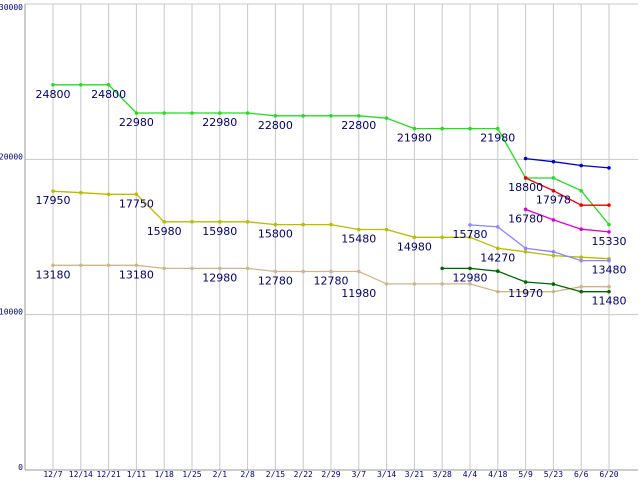 The width and height of the screenshot is (640, 480). Describe the element at coordinates (497, 257) in the screenshot. I see `data-label: 14270` at that location.